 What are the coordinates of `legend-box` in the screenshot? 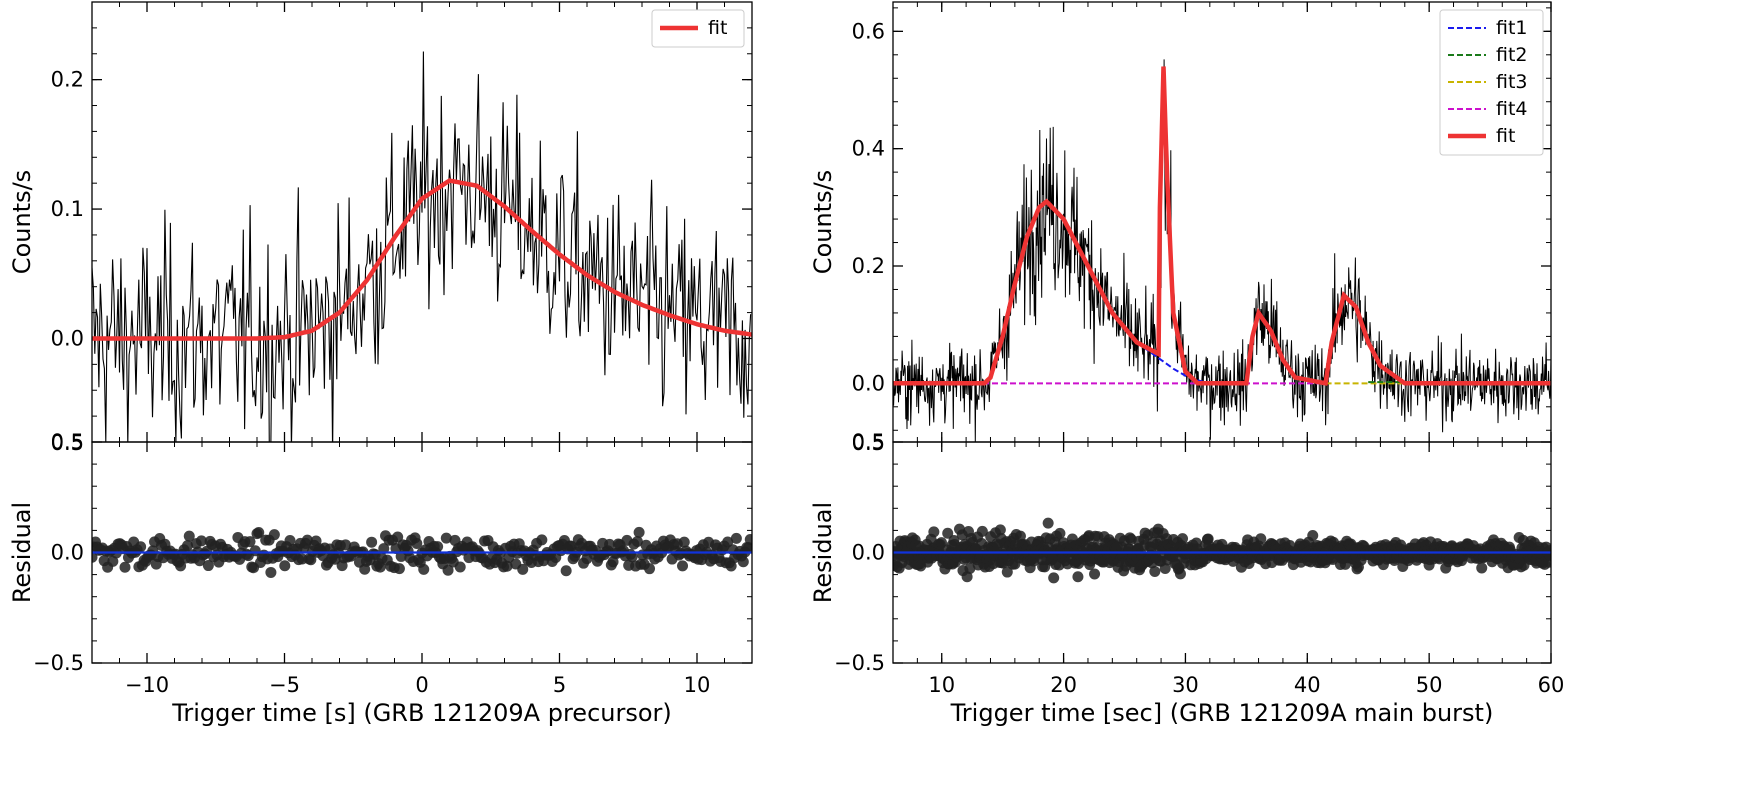 It's located at (1491, 82).